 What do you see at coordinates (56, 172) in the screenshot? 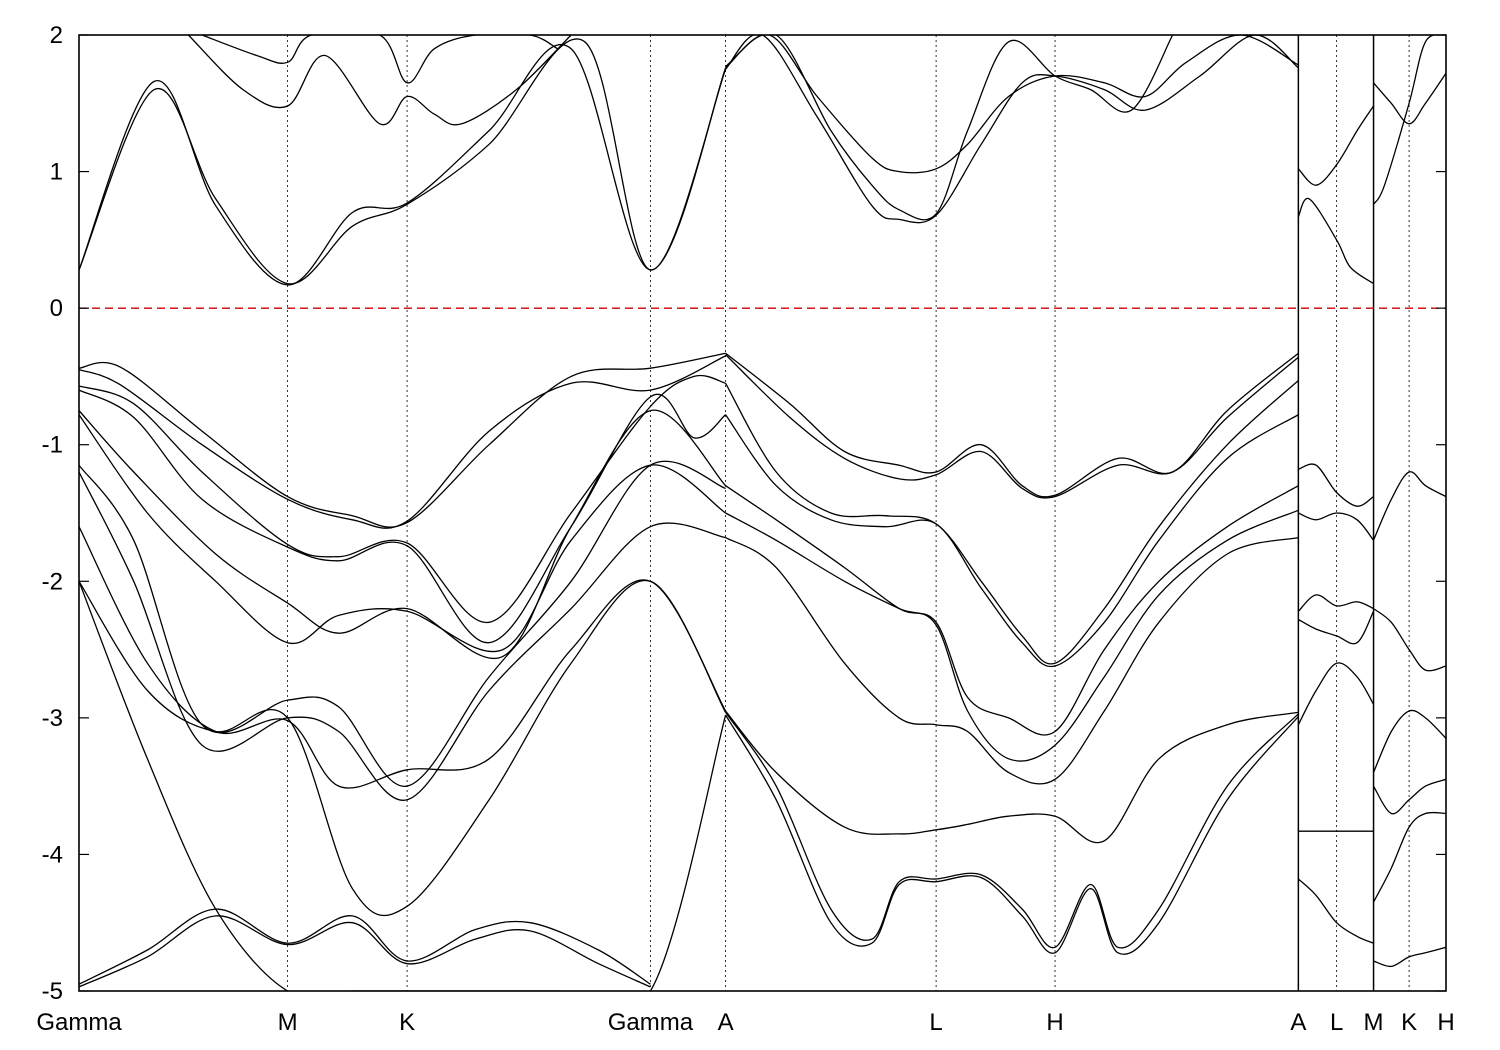
I see `y-tick-label: 1` at bounding box center [56, 172].